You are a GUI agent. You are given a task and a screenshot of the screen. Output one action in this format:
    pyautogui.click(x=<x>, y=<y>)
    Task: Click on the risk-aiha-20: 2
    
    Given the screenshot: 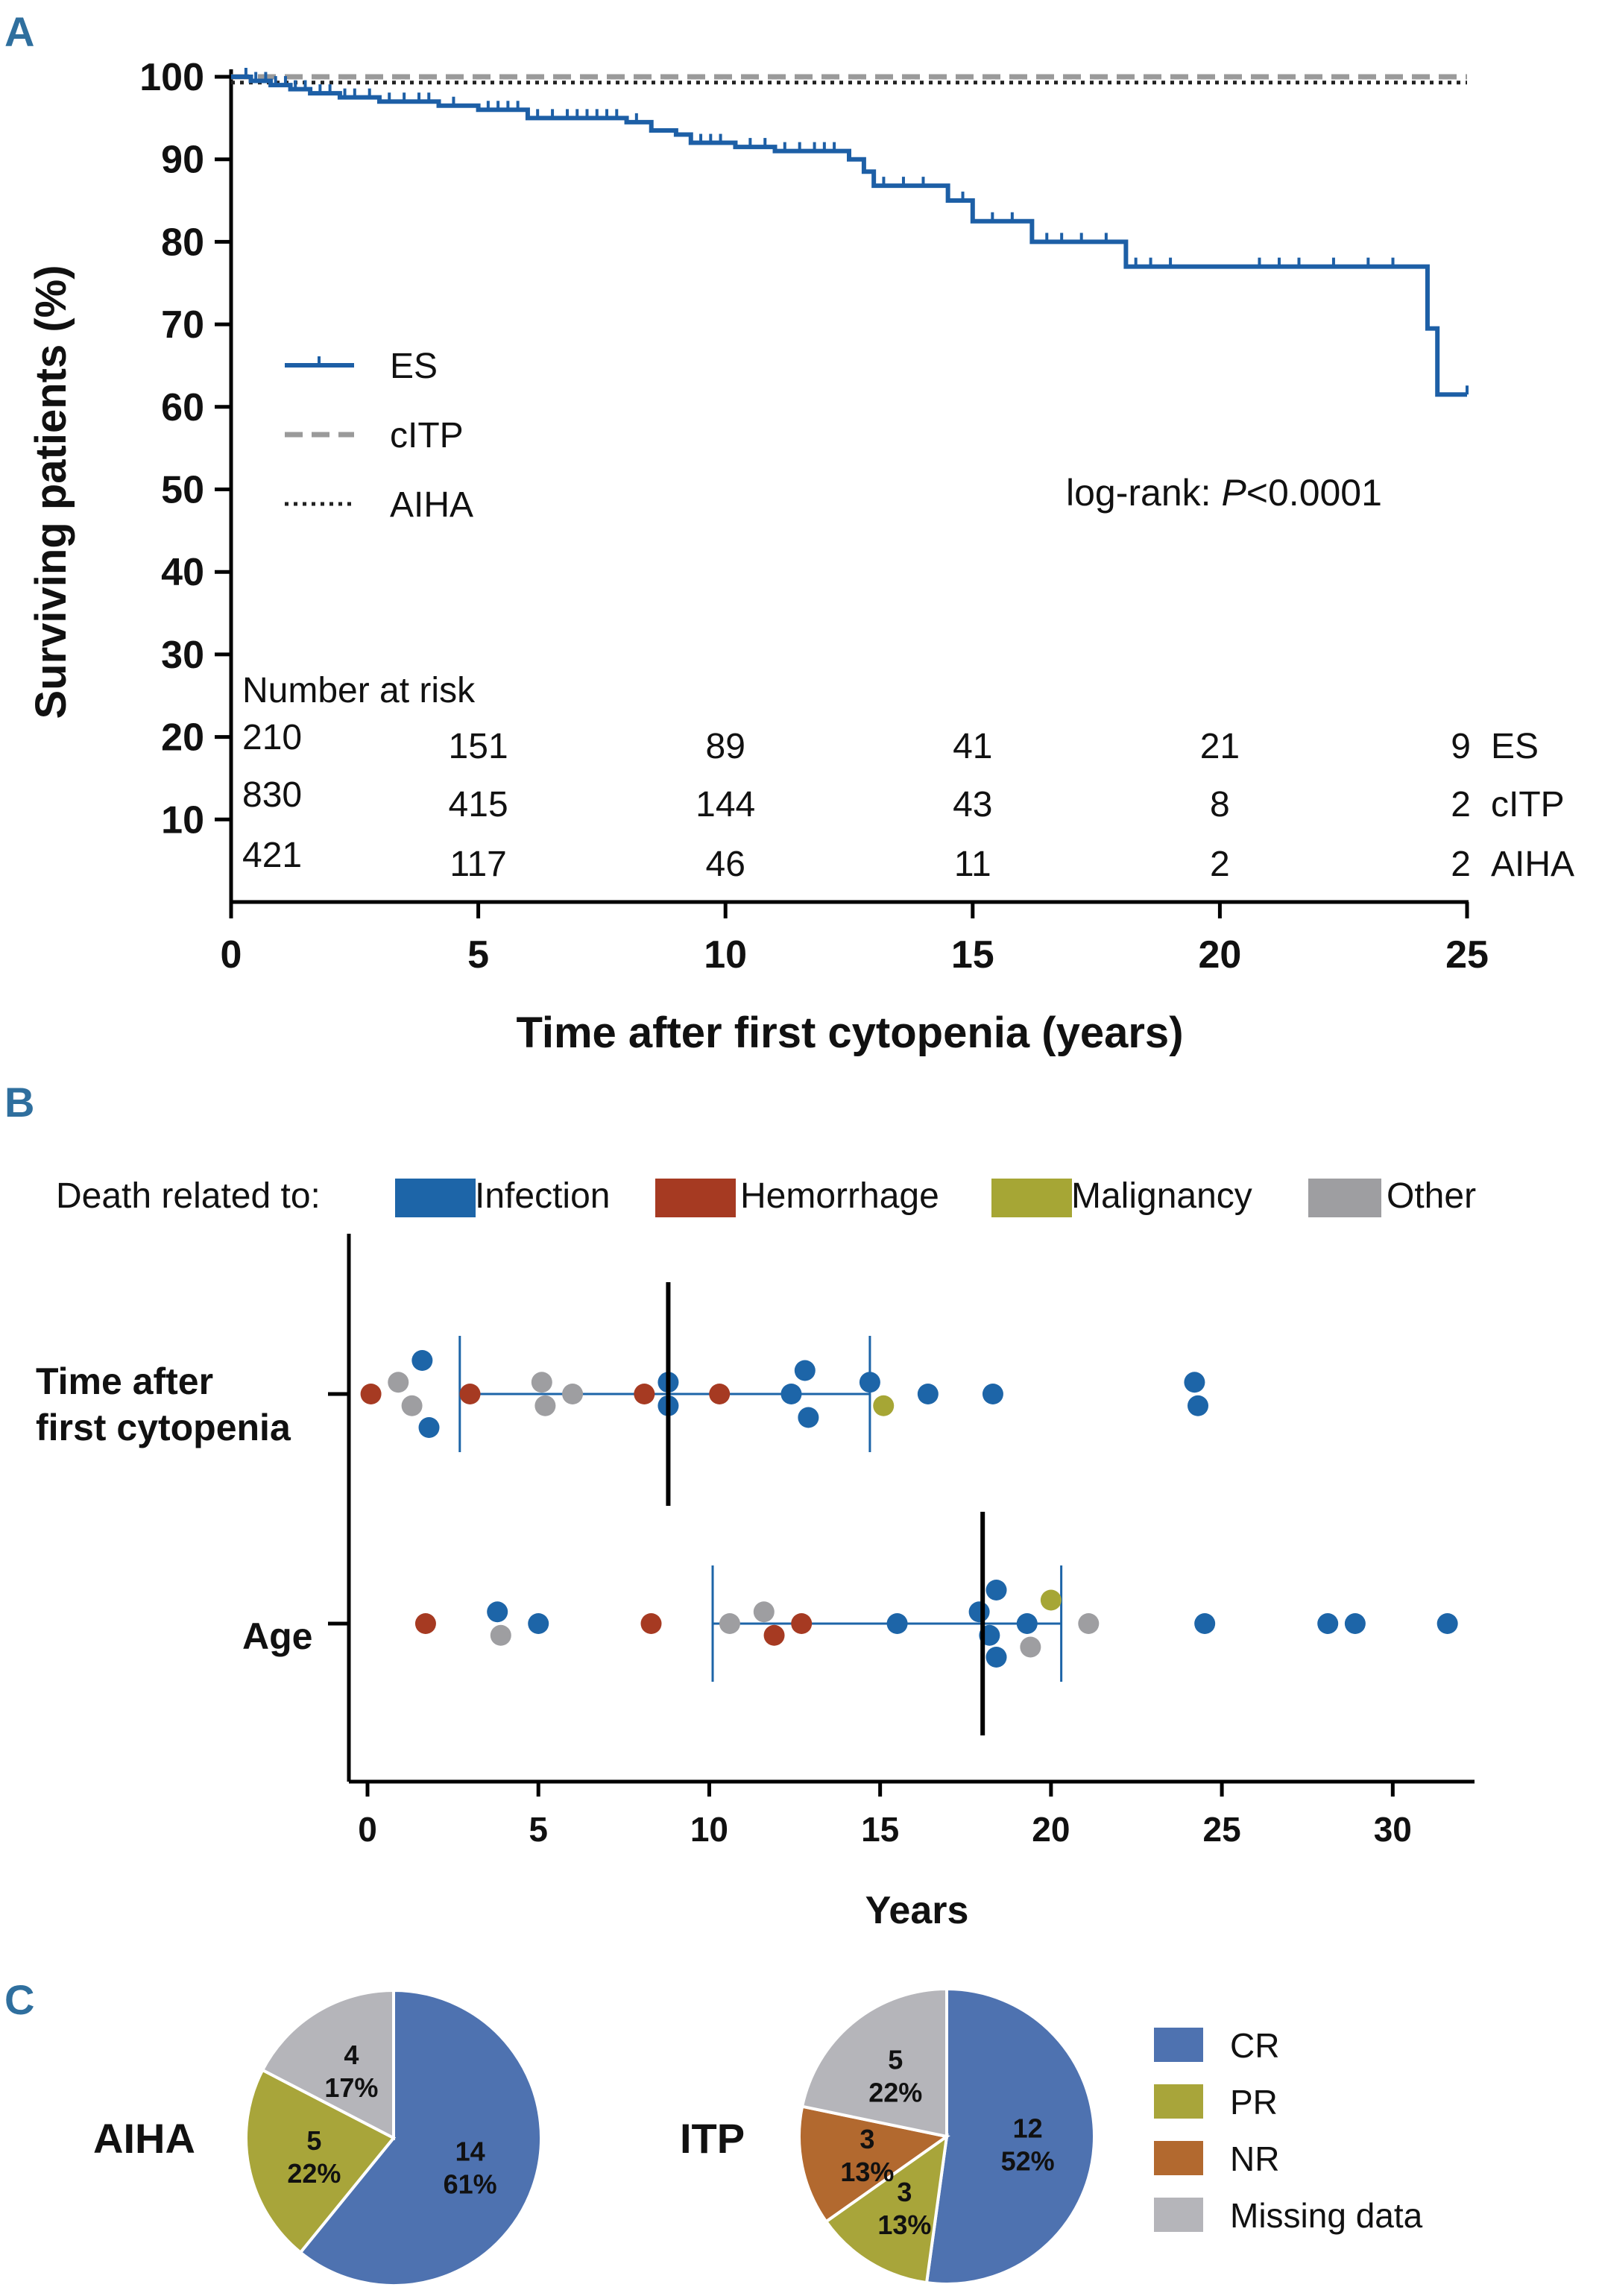 What is the action you would take?
    pyautogui.click(x=1220, y=865)
    